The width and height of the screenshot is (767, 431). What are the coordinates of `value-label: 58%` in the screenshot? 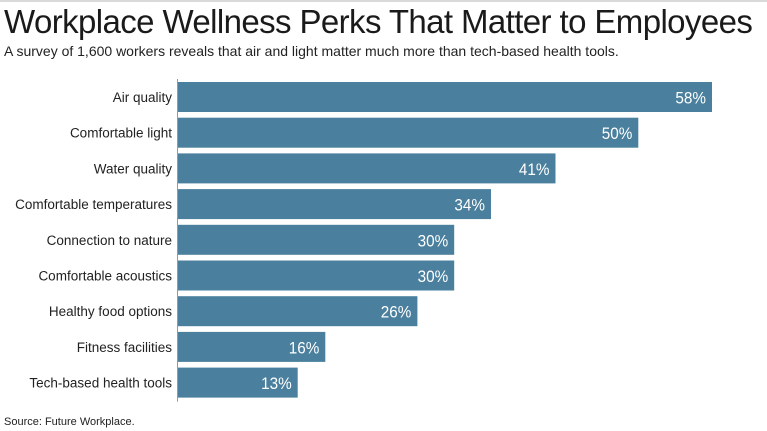 It's located at (690, 98).